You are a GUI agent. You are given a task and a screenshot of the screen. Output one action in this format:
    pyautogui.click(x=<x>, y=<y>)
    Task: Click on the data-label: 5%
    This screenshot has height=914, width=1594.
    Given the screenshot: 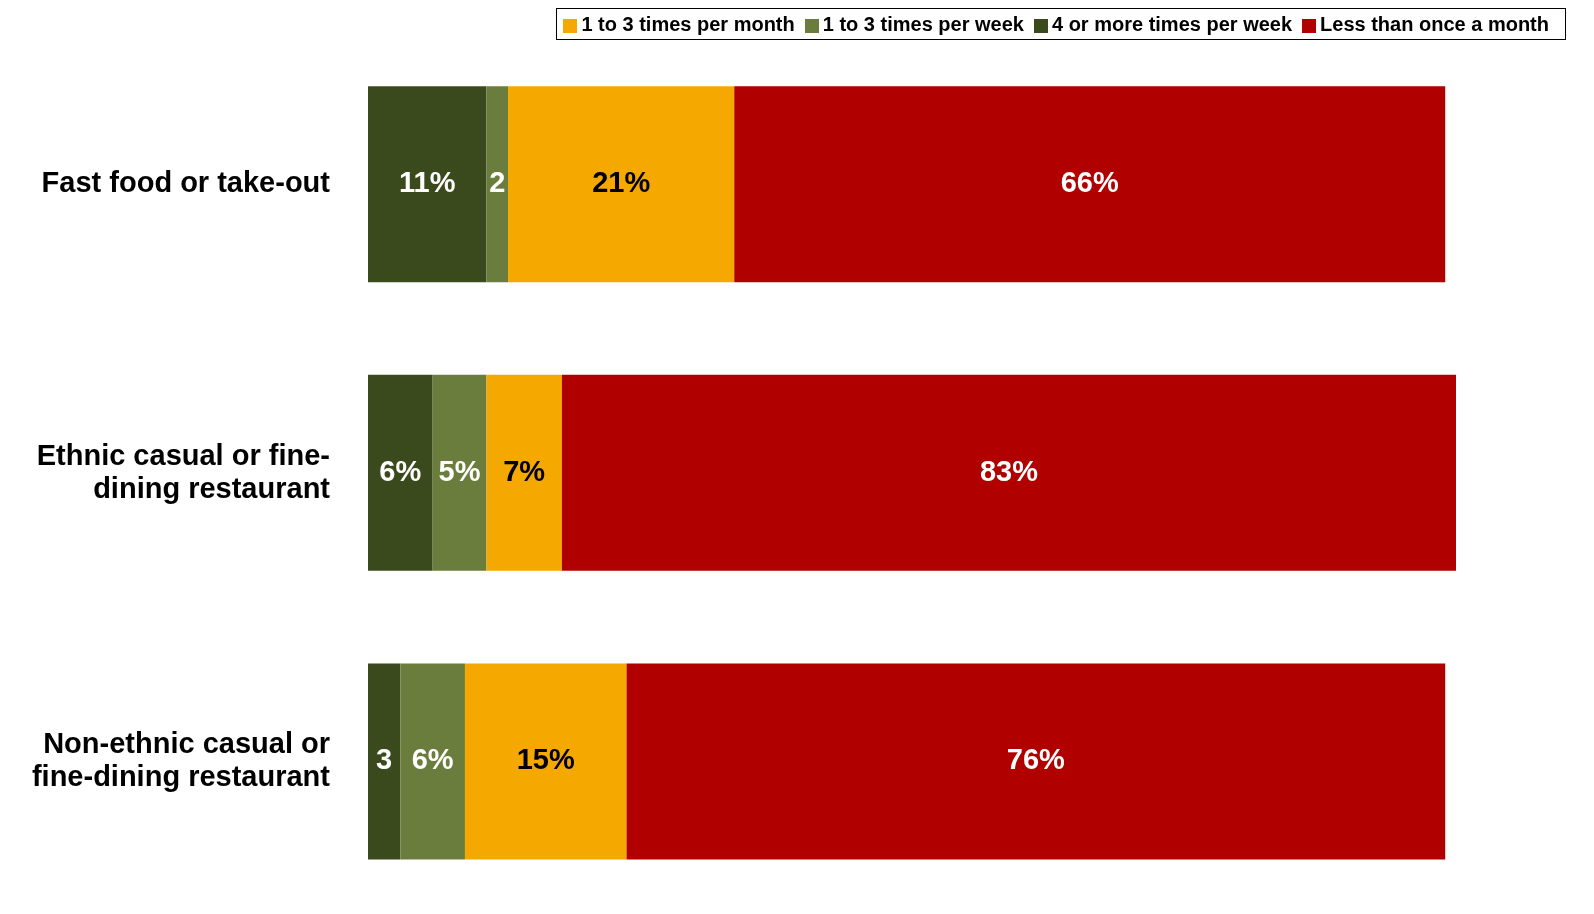 What is the action you would take?
    pyautogui.click(x=459, y=470)
    